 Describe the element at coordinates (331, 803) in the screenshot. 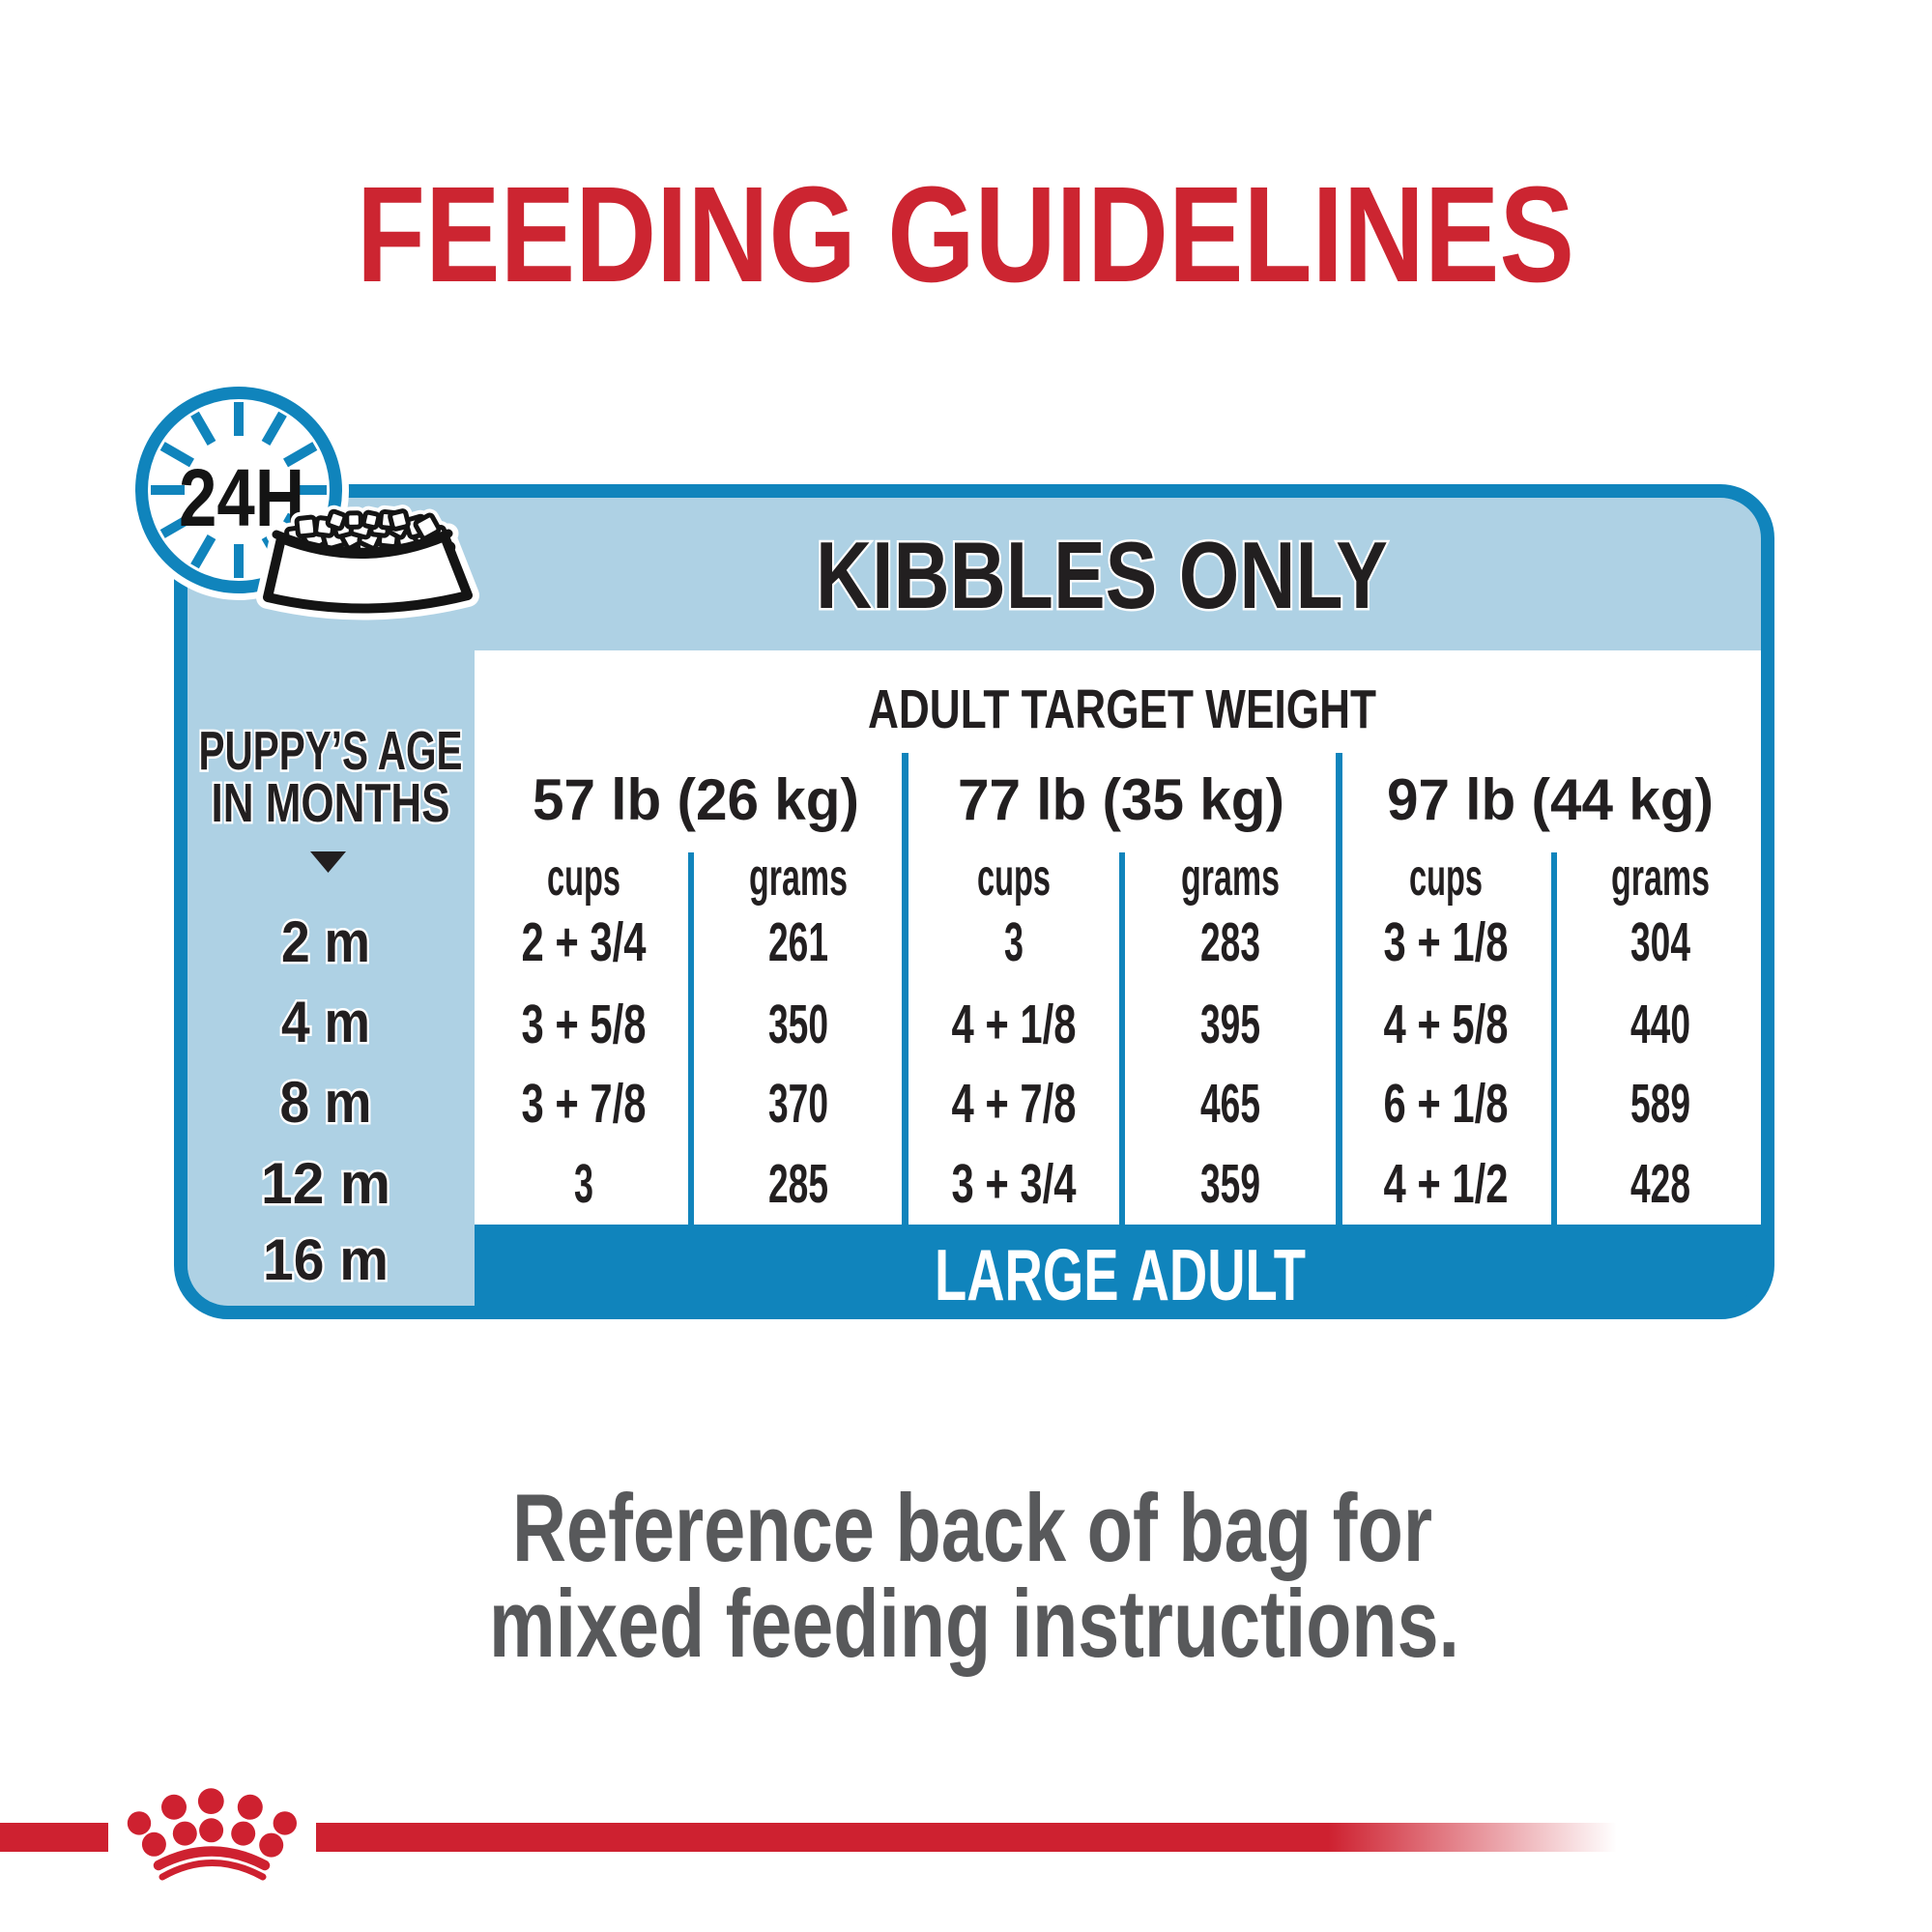

I see `svg-text: IN MONTHS` at that location.